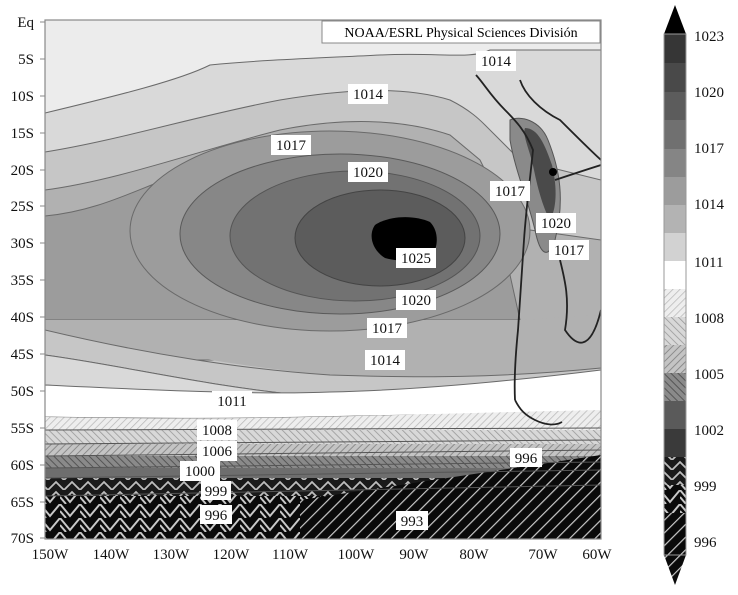 The height and width of the screenshot is (595, 738). What do you see at coordinates (705, 487) in the screenshot?
I see `colorbar-label: 999` at bounding box center [705, 487].